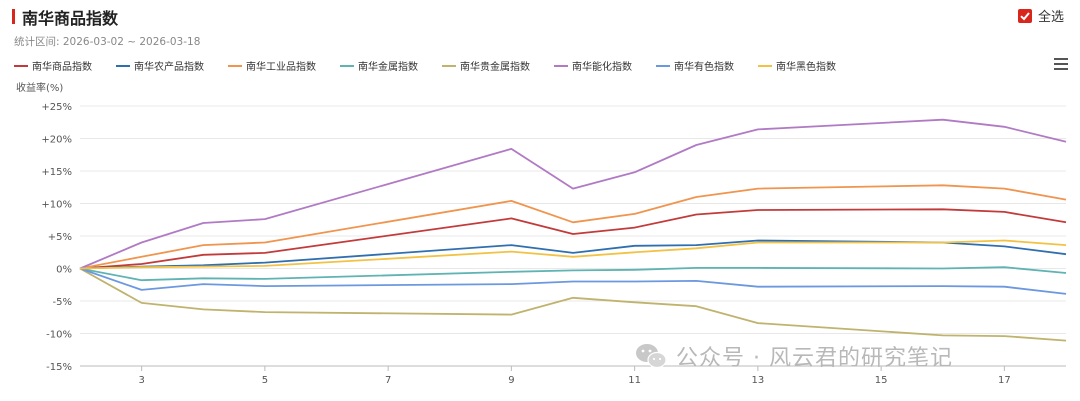  Describe the element at coordinates (56, 205) in the screenshot. I see `y-tick-label: +10%` at that location.